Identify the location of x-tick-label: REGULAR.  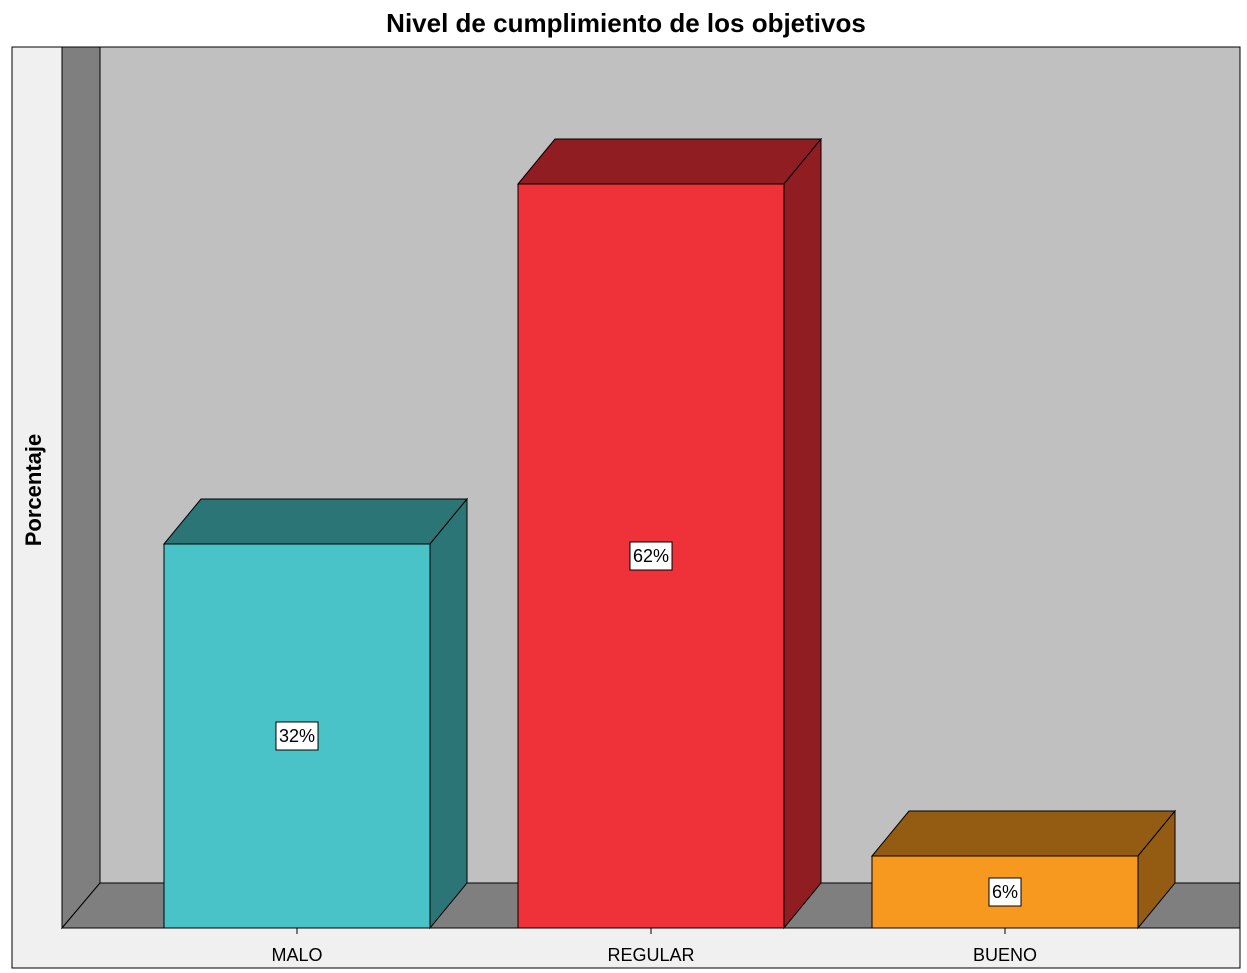
(650, 955).